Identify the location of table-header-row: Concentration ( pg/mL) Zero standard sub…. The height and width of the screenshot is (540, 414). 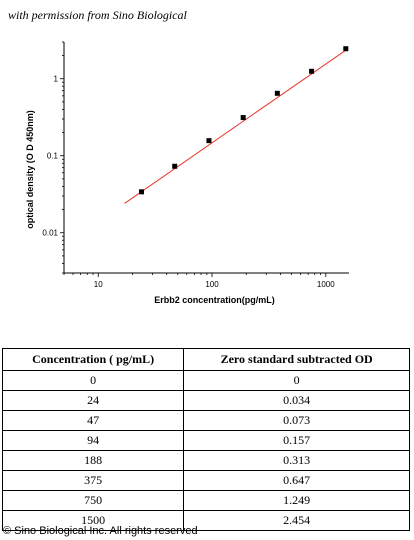
(205, 359).